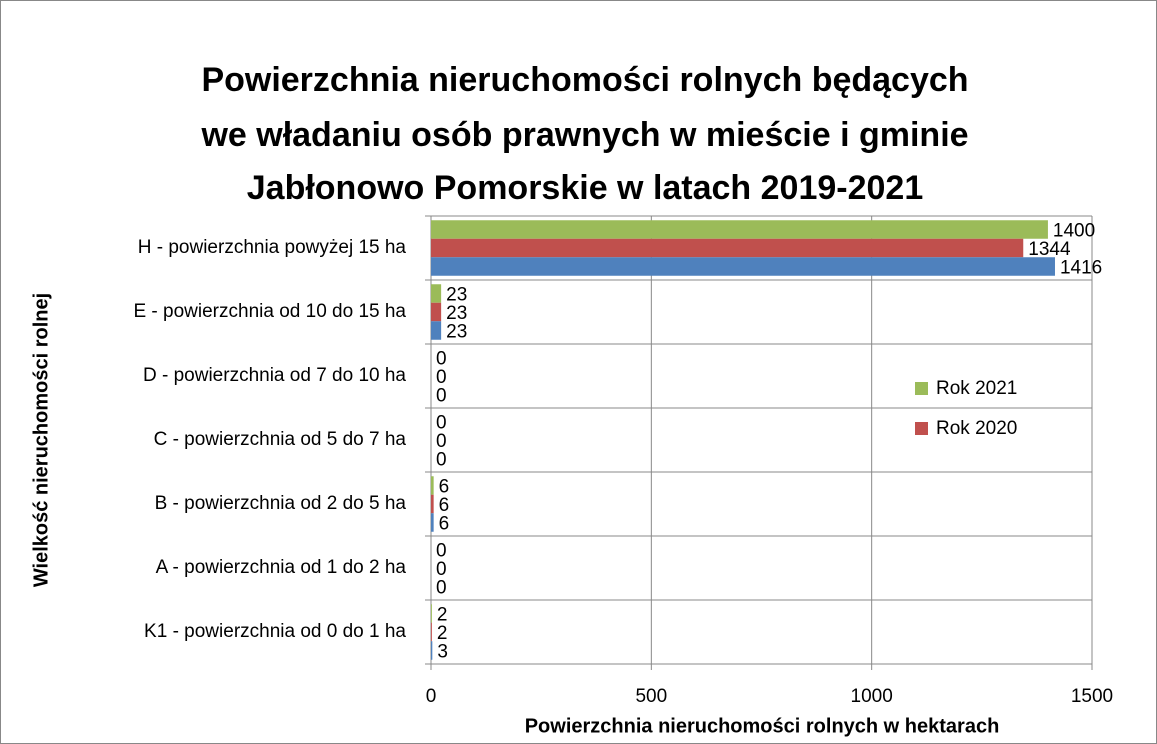  What do you see at coordinates (585, 188) in the screenshot?
I see `chart-title: Jabłonowo Pomorskie w latach 2019-2021` at bounding box center [585, 188].